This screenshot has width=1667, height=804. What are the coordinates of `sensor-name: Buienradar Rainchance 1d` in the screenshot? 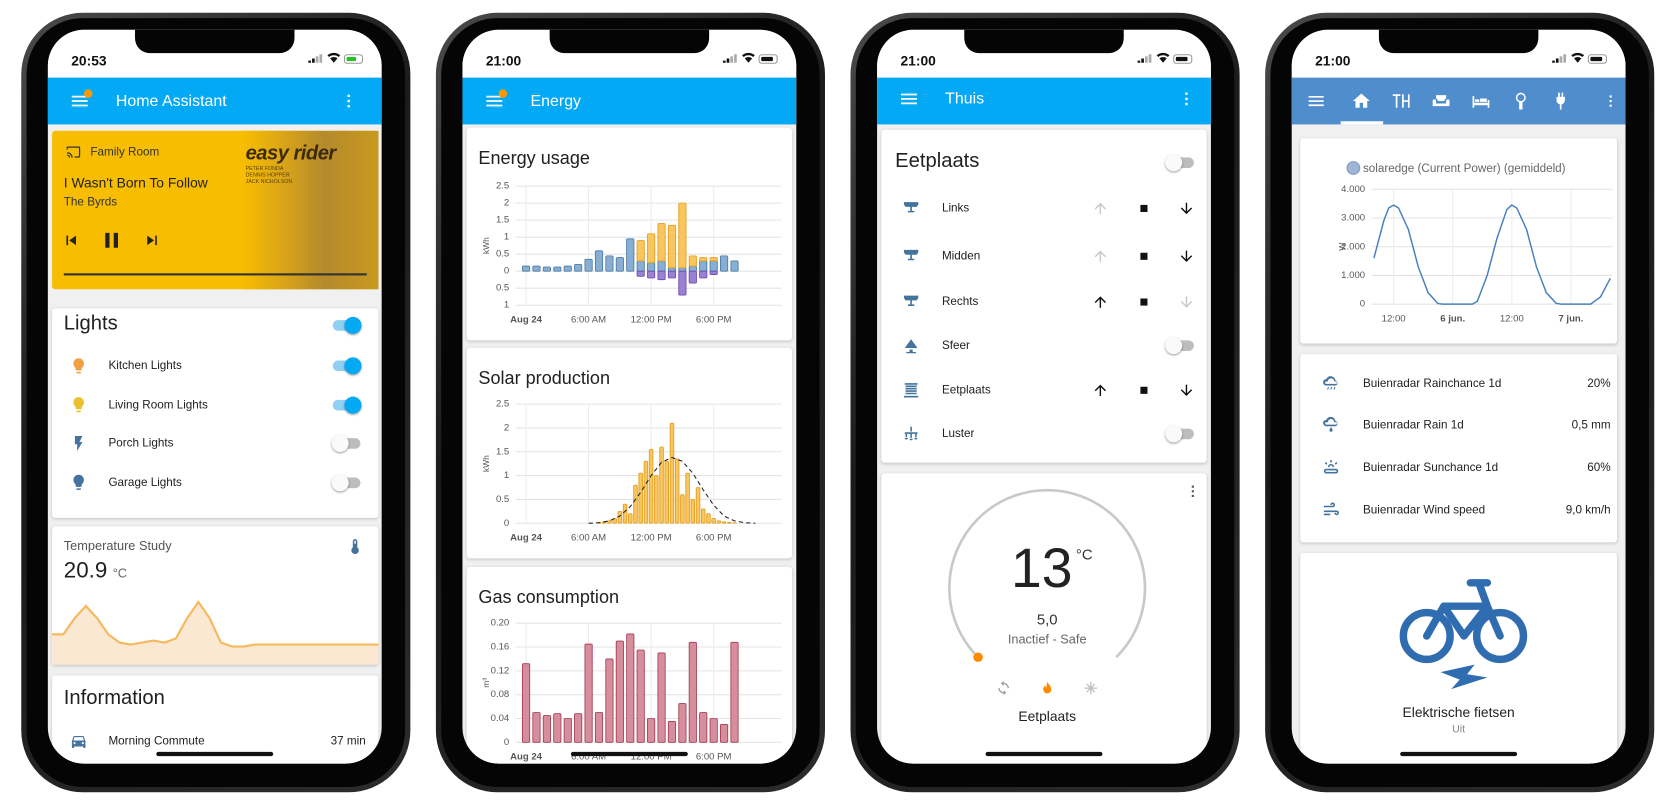 It's located at (1432, 384).